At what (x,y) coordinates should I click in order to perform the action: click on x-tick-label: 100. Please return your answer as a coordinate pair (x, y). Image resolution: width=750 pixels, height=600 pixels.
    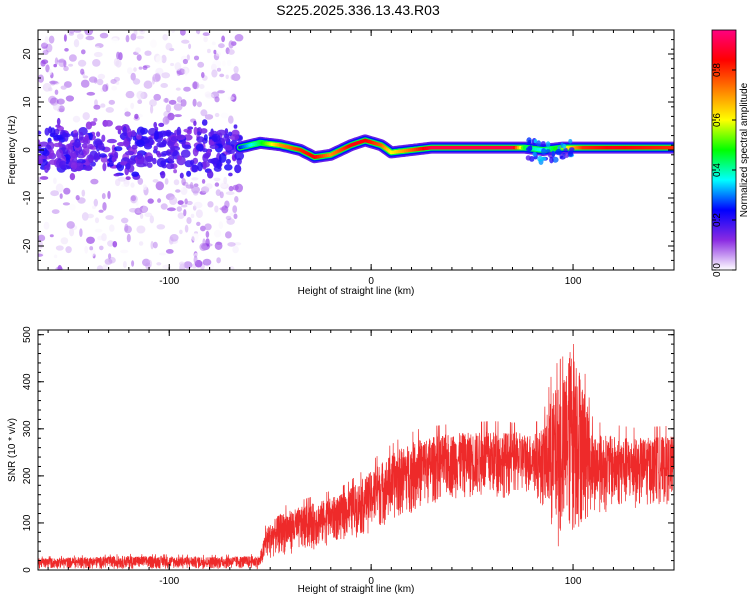
    Looking at the image, I should click on (573, 581).